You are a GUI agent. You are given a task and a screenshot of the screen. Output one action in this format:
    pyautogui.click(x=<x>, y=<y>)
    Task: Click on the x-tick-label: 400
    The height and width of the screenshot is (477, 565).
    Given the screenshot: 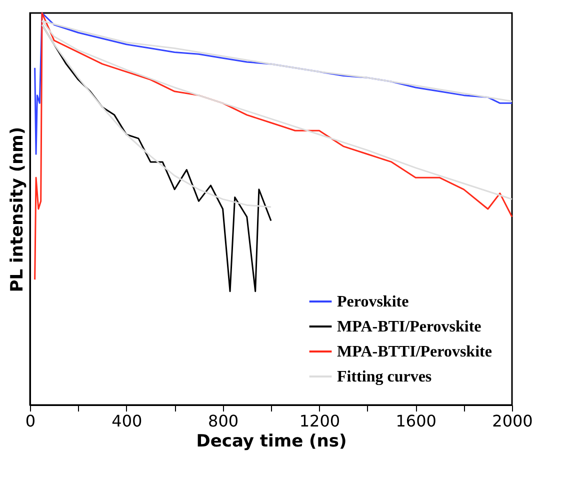 What is the action you would take?
    pyautogui.click(x=127, y=421)
    